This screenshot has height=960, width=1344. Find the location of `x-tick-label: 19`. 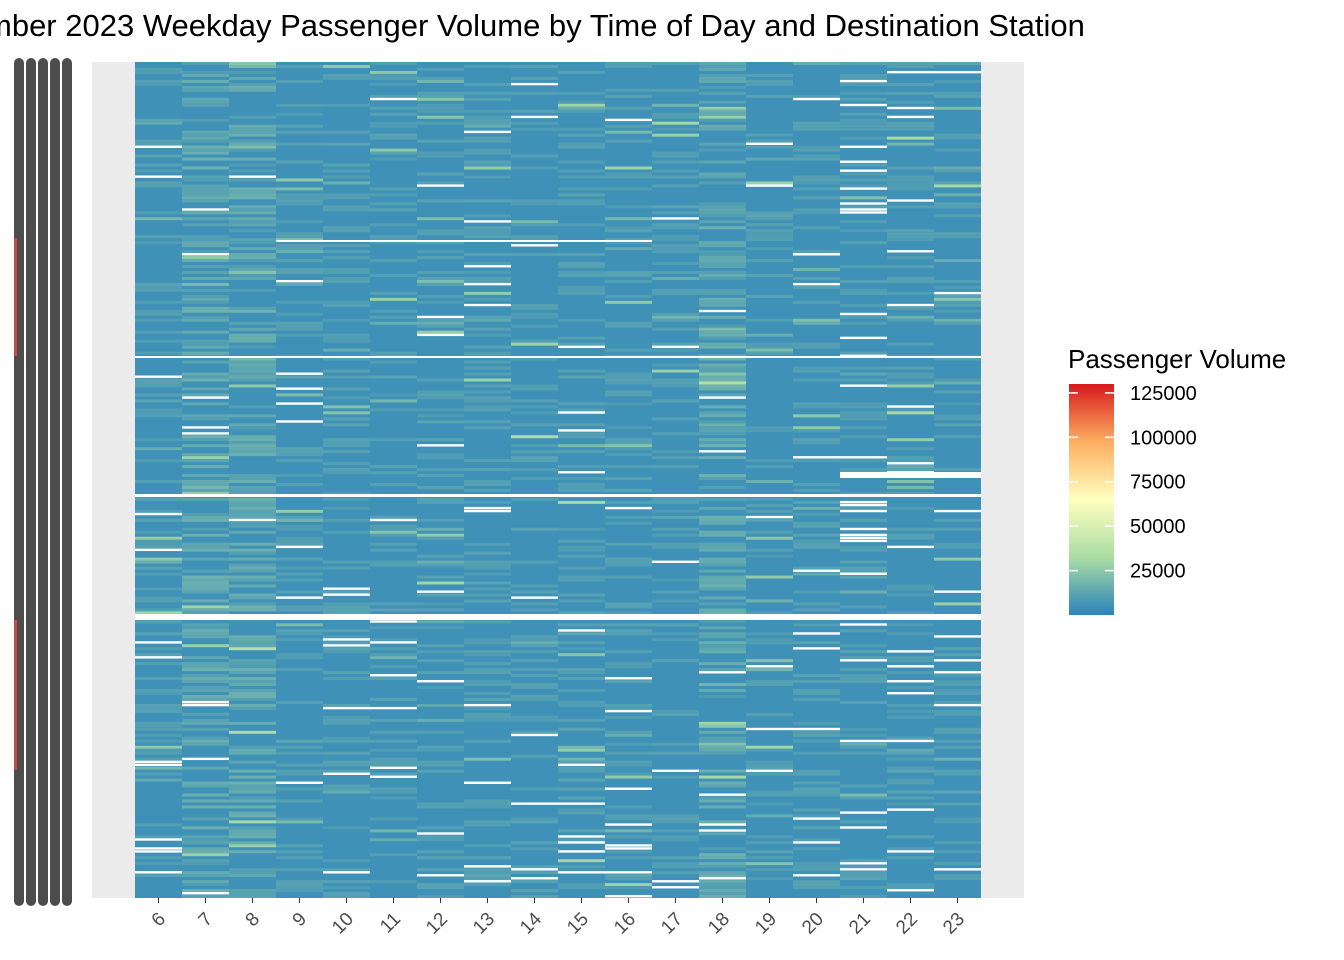

x-tick-label: 19 is located at coordinates (766, 924).